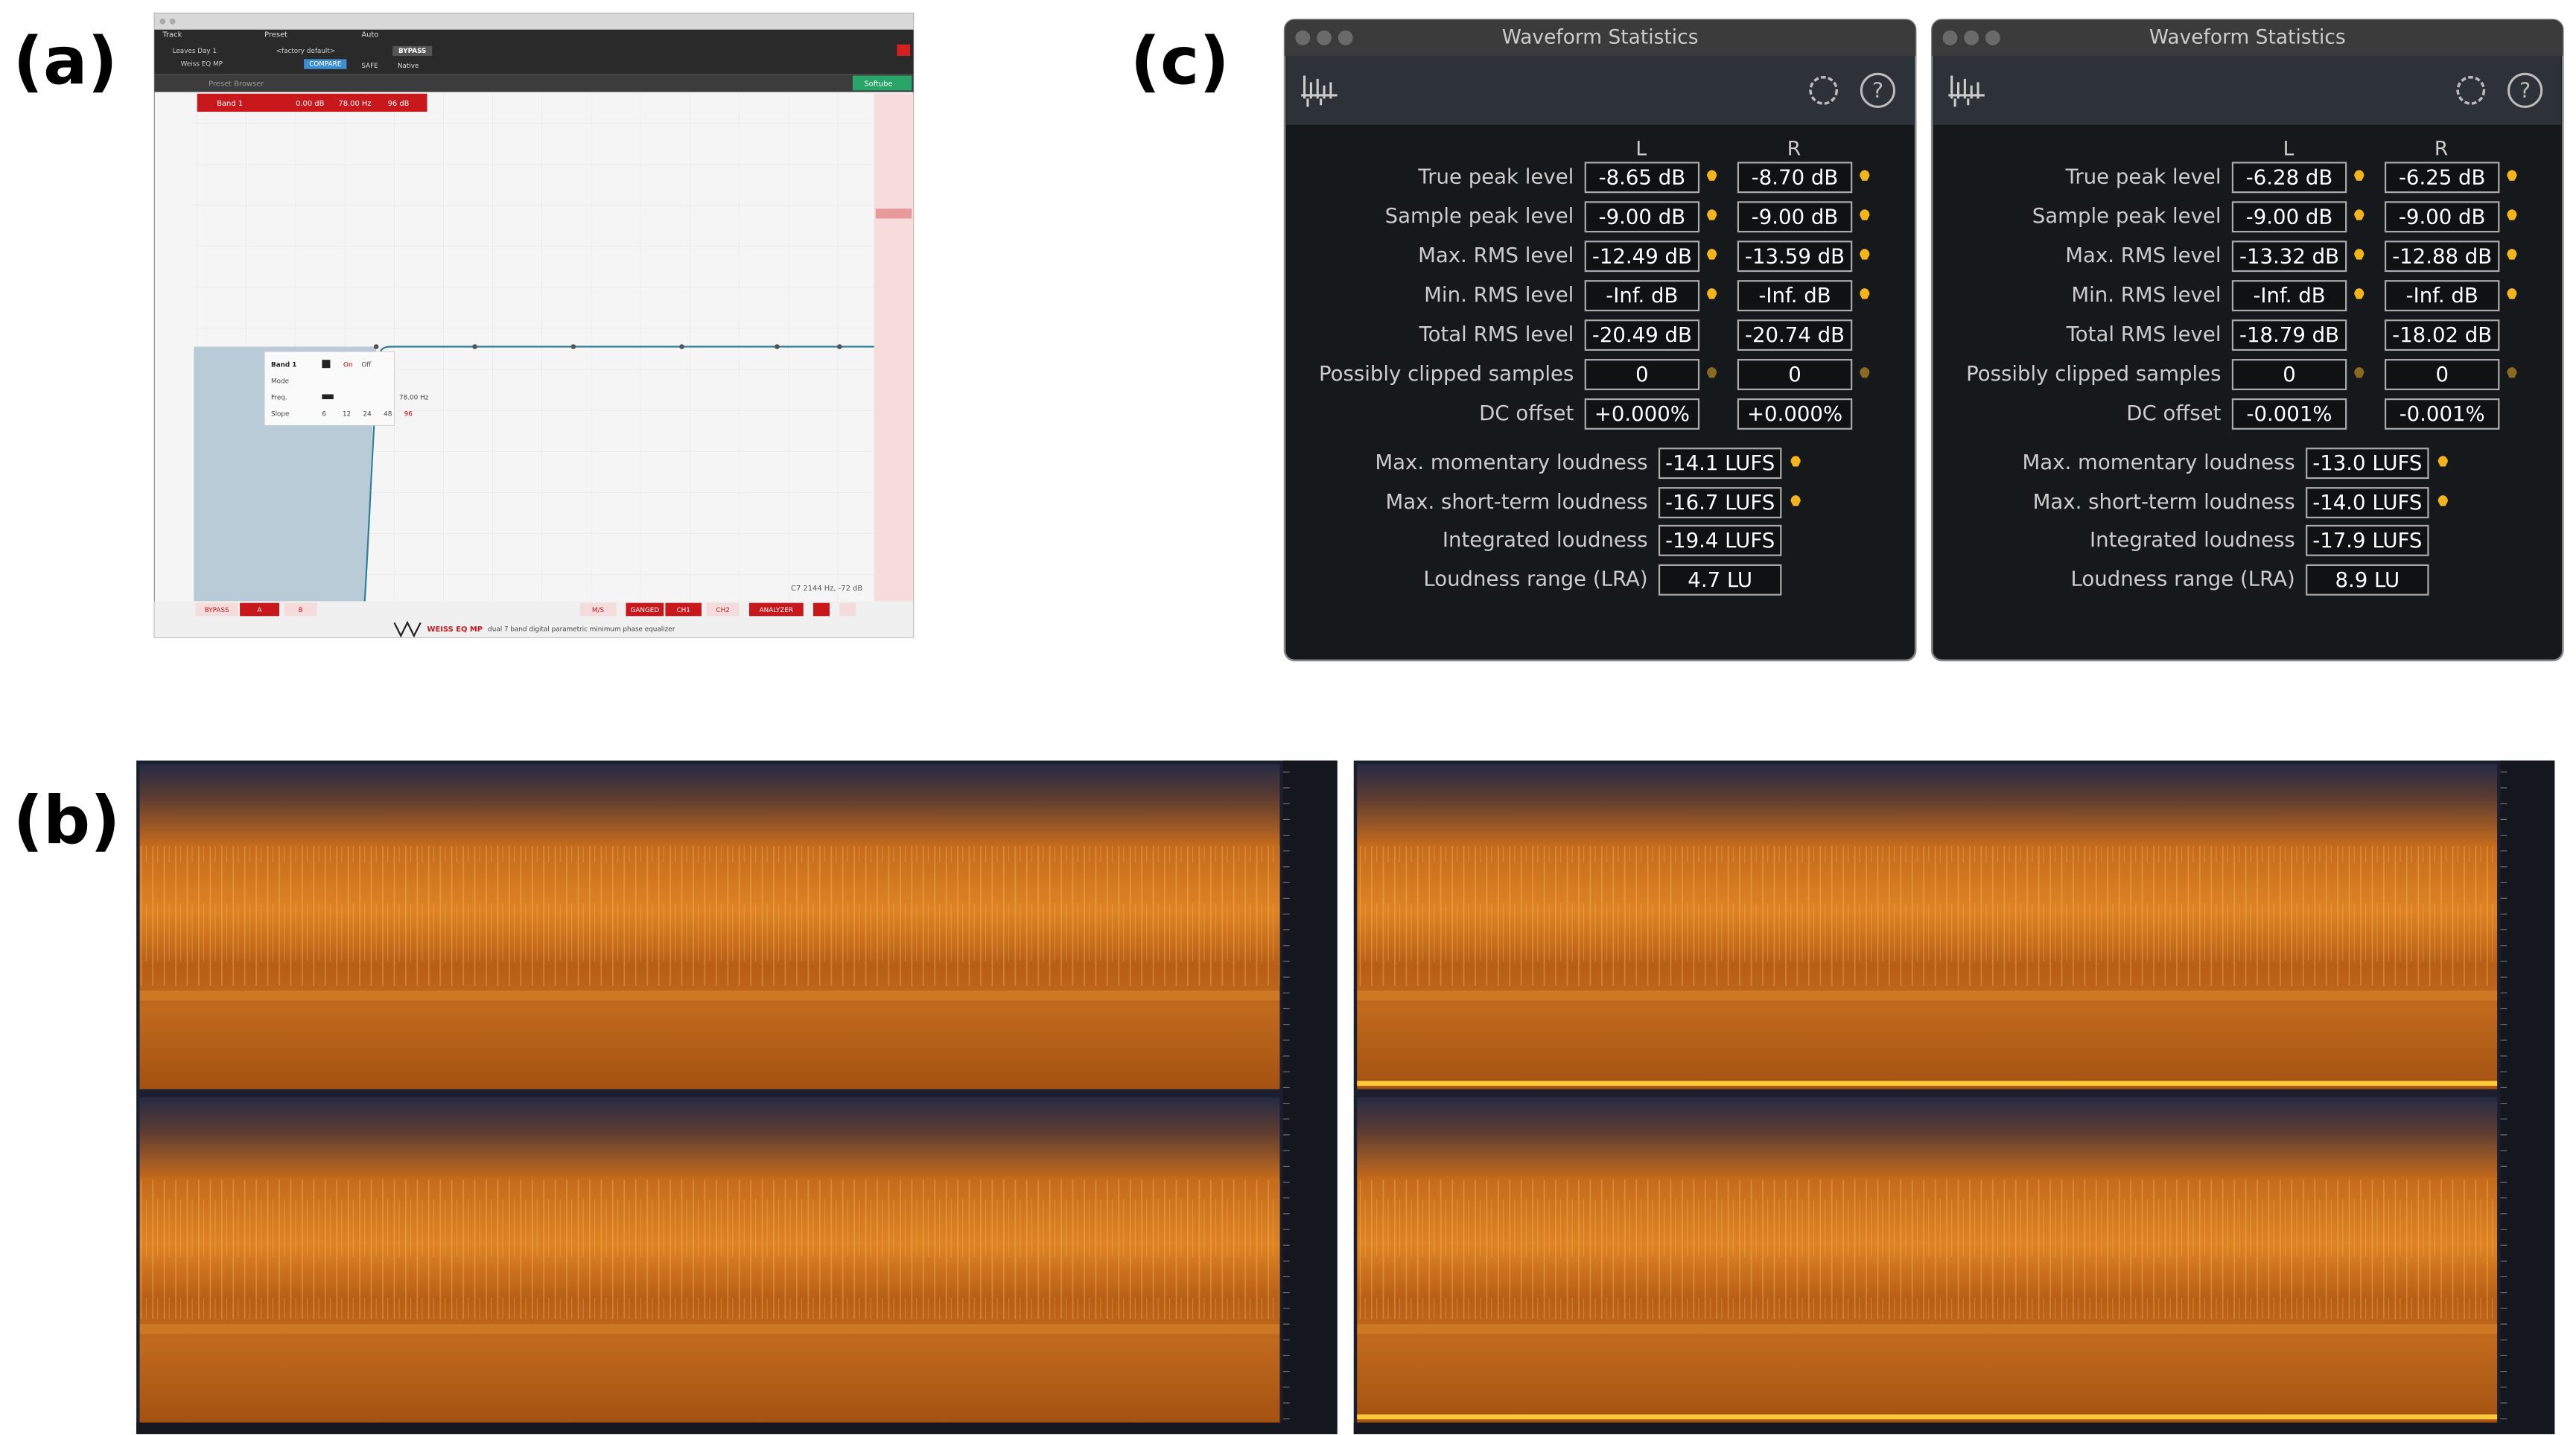 The width and height of the screenshot is (2576, 1435). What do you see at coordinates (534, 83) in the screenshot?
I see `browser-bar` at bounding box center [534, 83].